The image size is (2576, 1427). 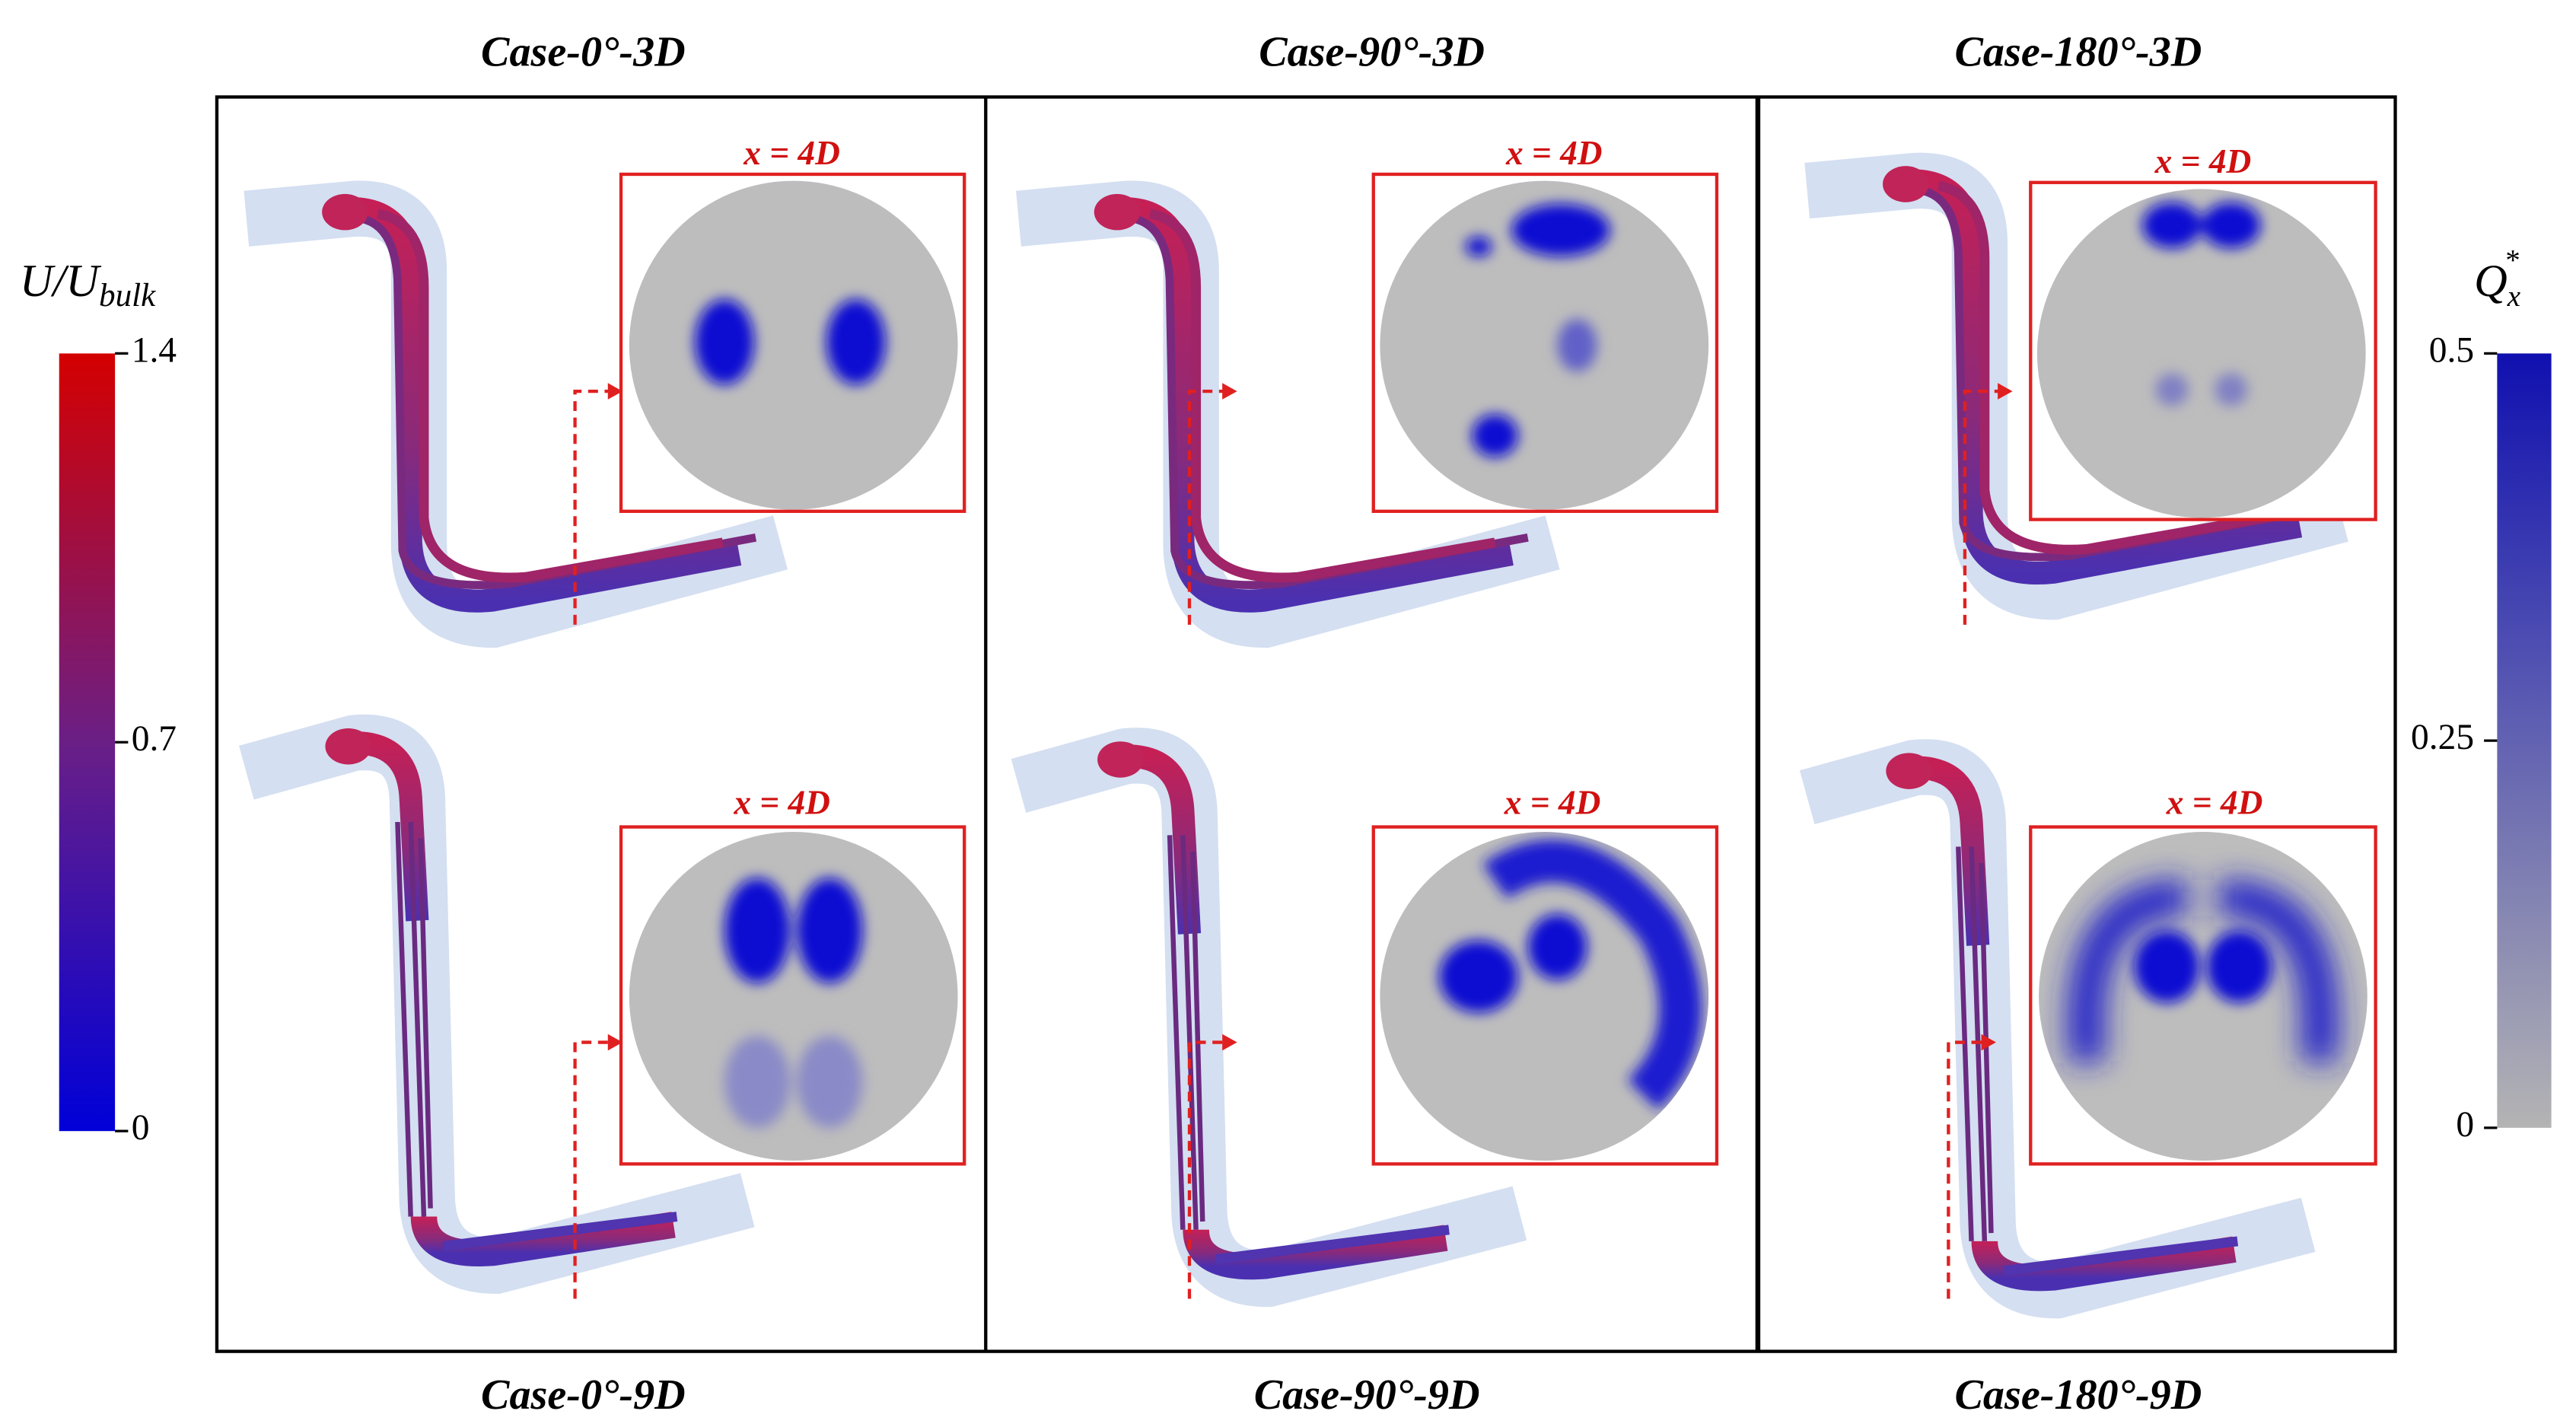 I want to click on colorbar-label: Qx *, so click(x=2497, y=278).